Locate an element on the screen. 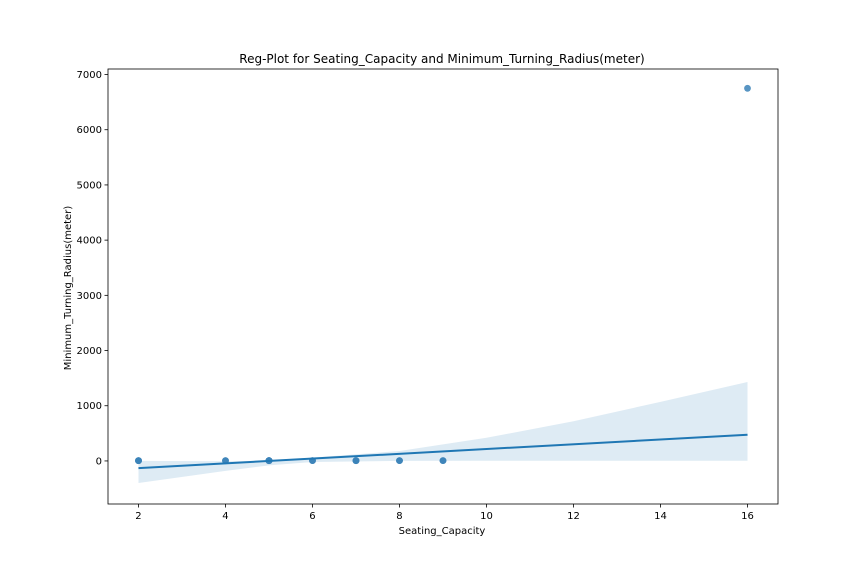 The image size is (864, 580). y-tick-label: 3000 is located at coordinates (89, 296).